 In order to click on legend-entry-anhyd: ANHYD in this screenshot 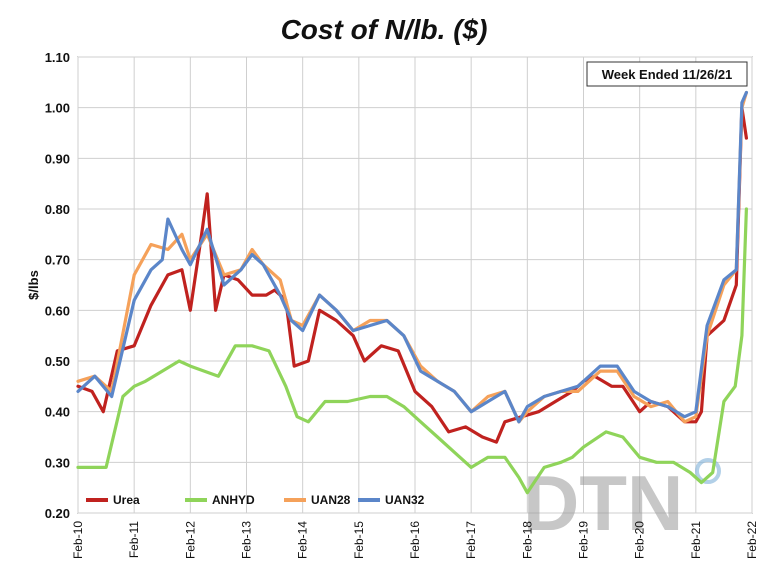, I will do `click(233, 500)`.